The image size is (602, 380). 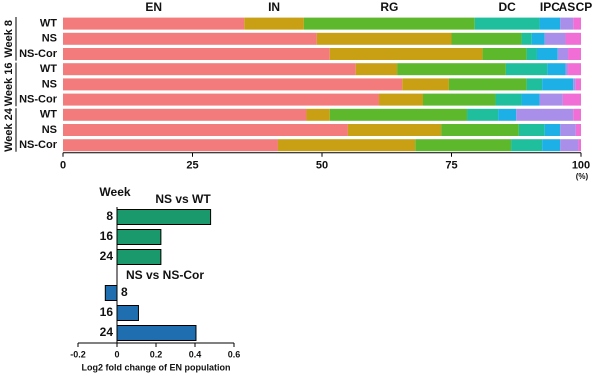 What do you see at coordinates (156, 354) in the screenshot?
I see `x-tick-label: 0.2` at bounding box center [156, 354].